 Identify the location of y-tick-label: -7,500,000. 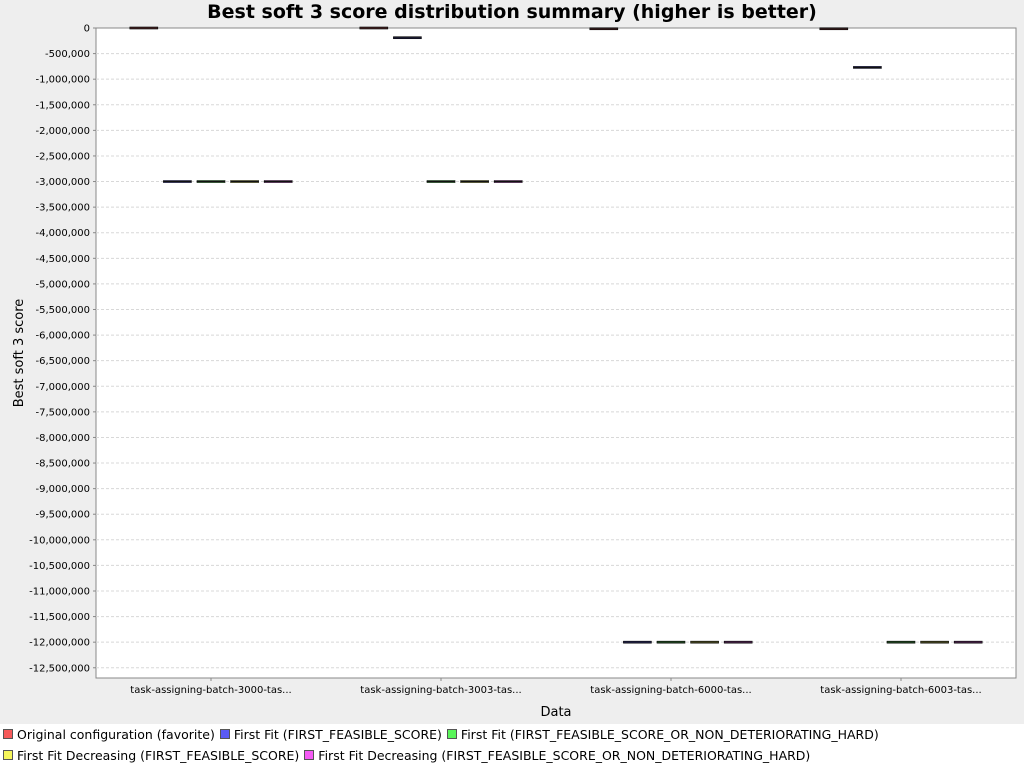
(62, 412).